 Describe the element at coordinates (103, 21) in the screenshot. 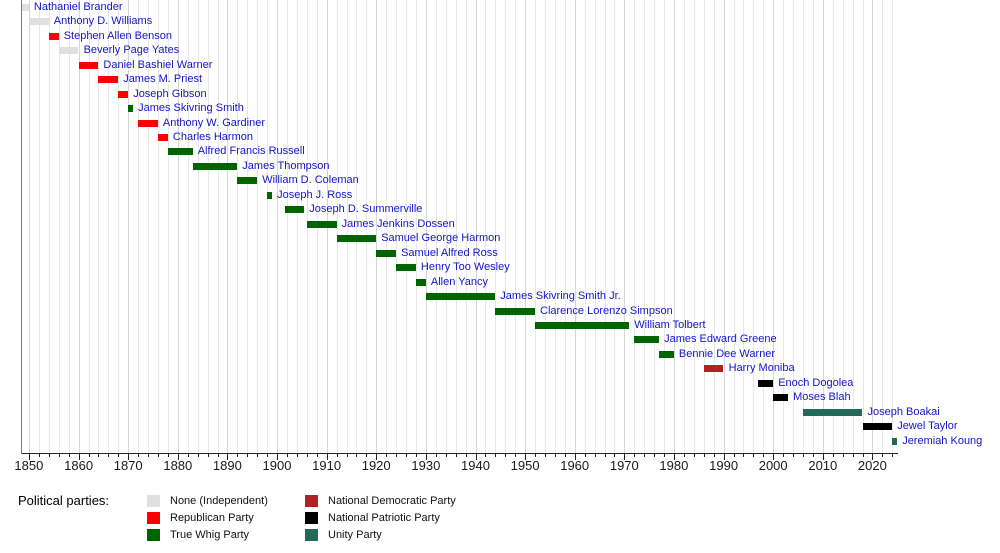

I see `person-name-link: Anthony D. Williams` at that location.